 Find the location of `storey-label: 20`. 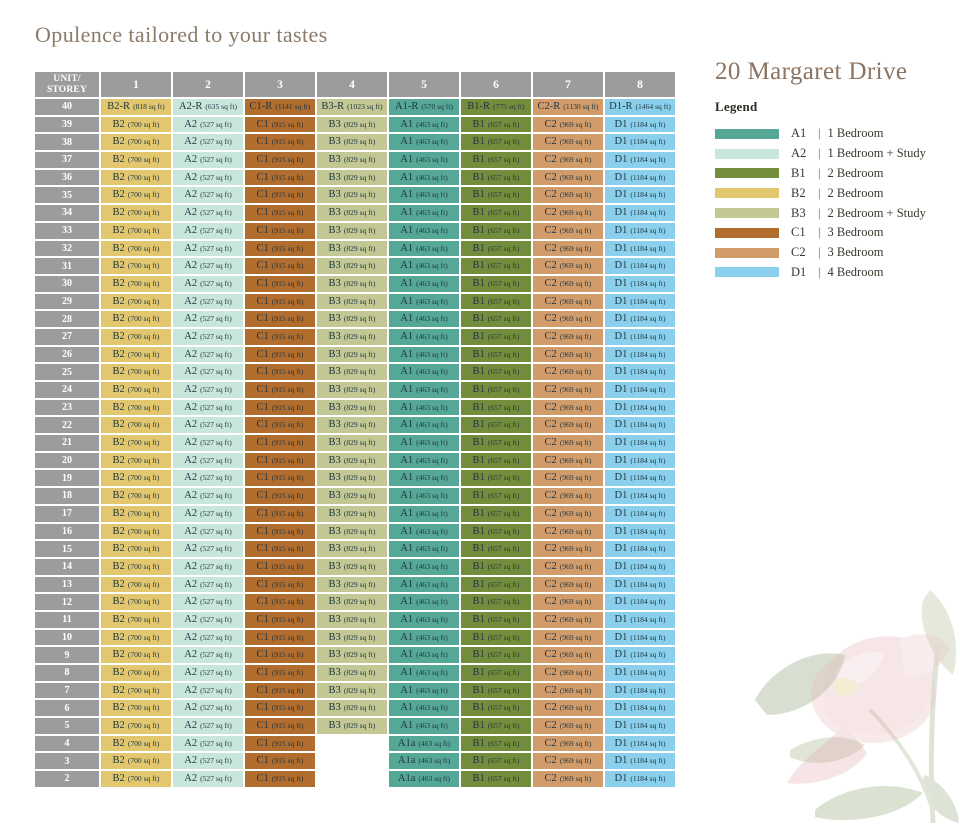

storey-label: 20 is located at coordinates (67, 460).